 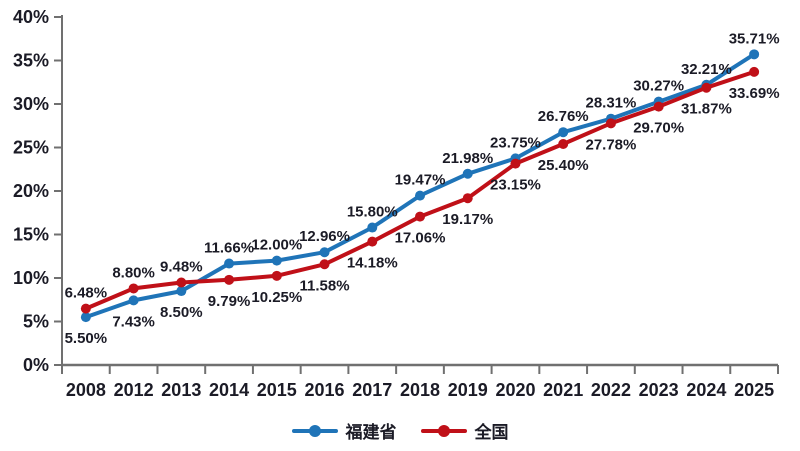 What do you see at coordinates (563, 390) in the screenshot?
I see `x-tick-label: 2021` at bounding box center [563, 390].